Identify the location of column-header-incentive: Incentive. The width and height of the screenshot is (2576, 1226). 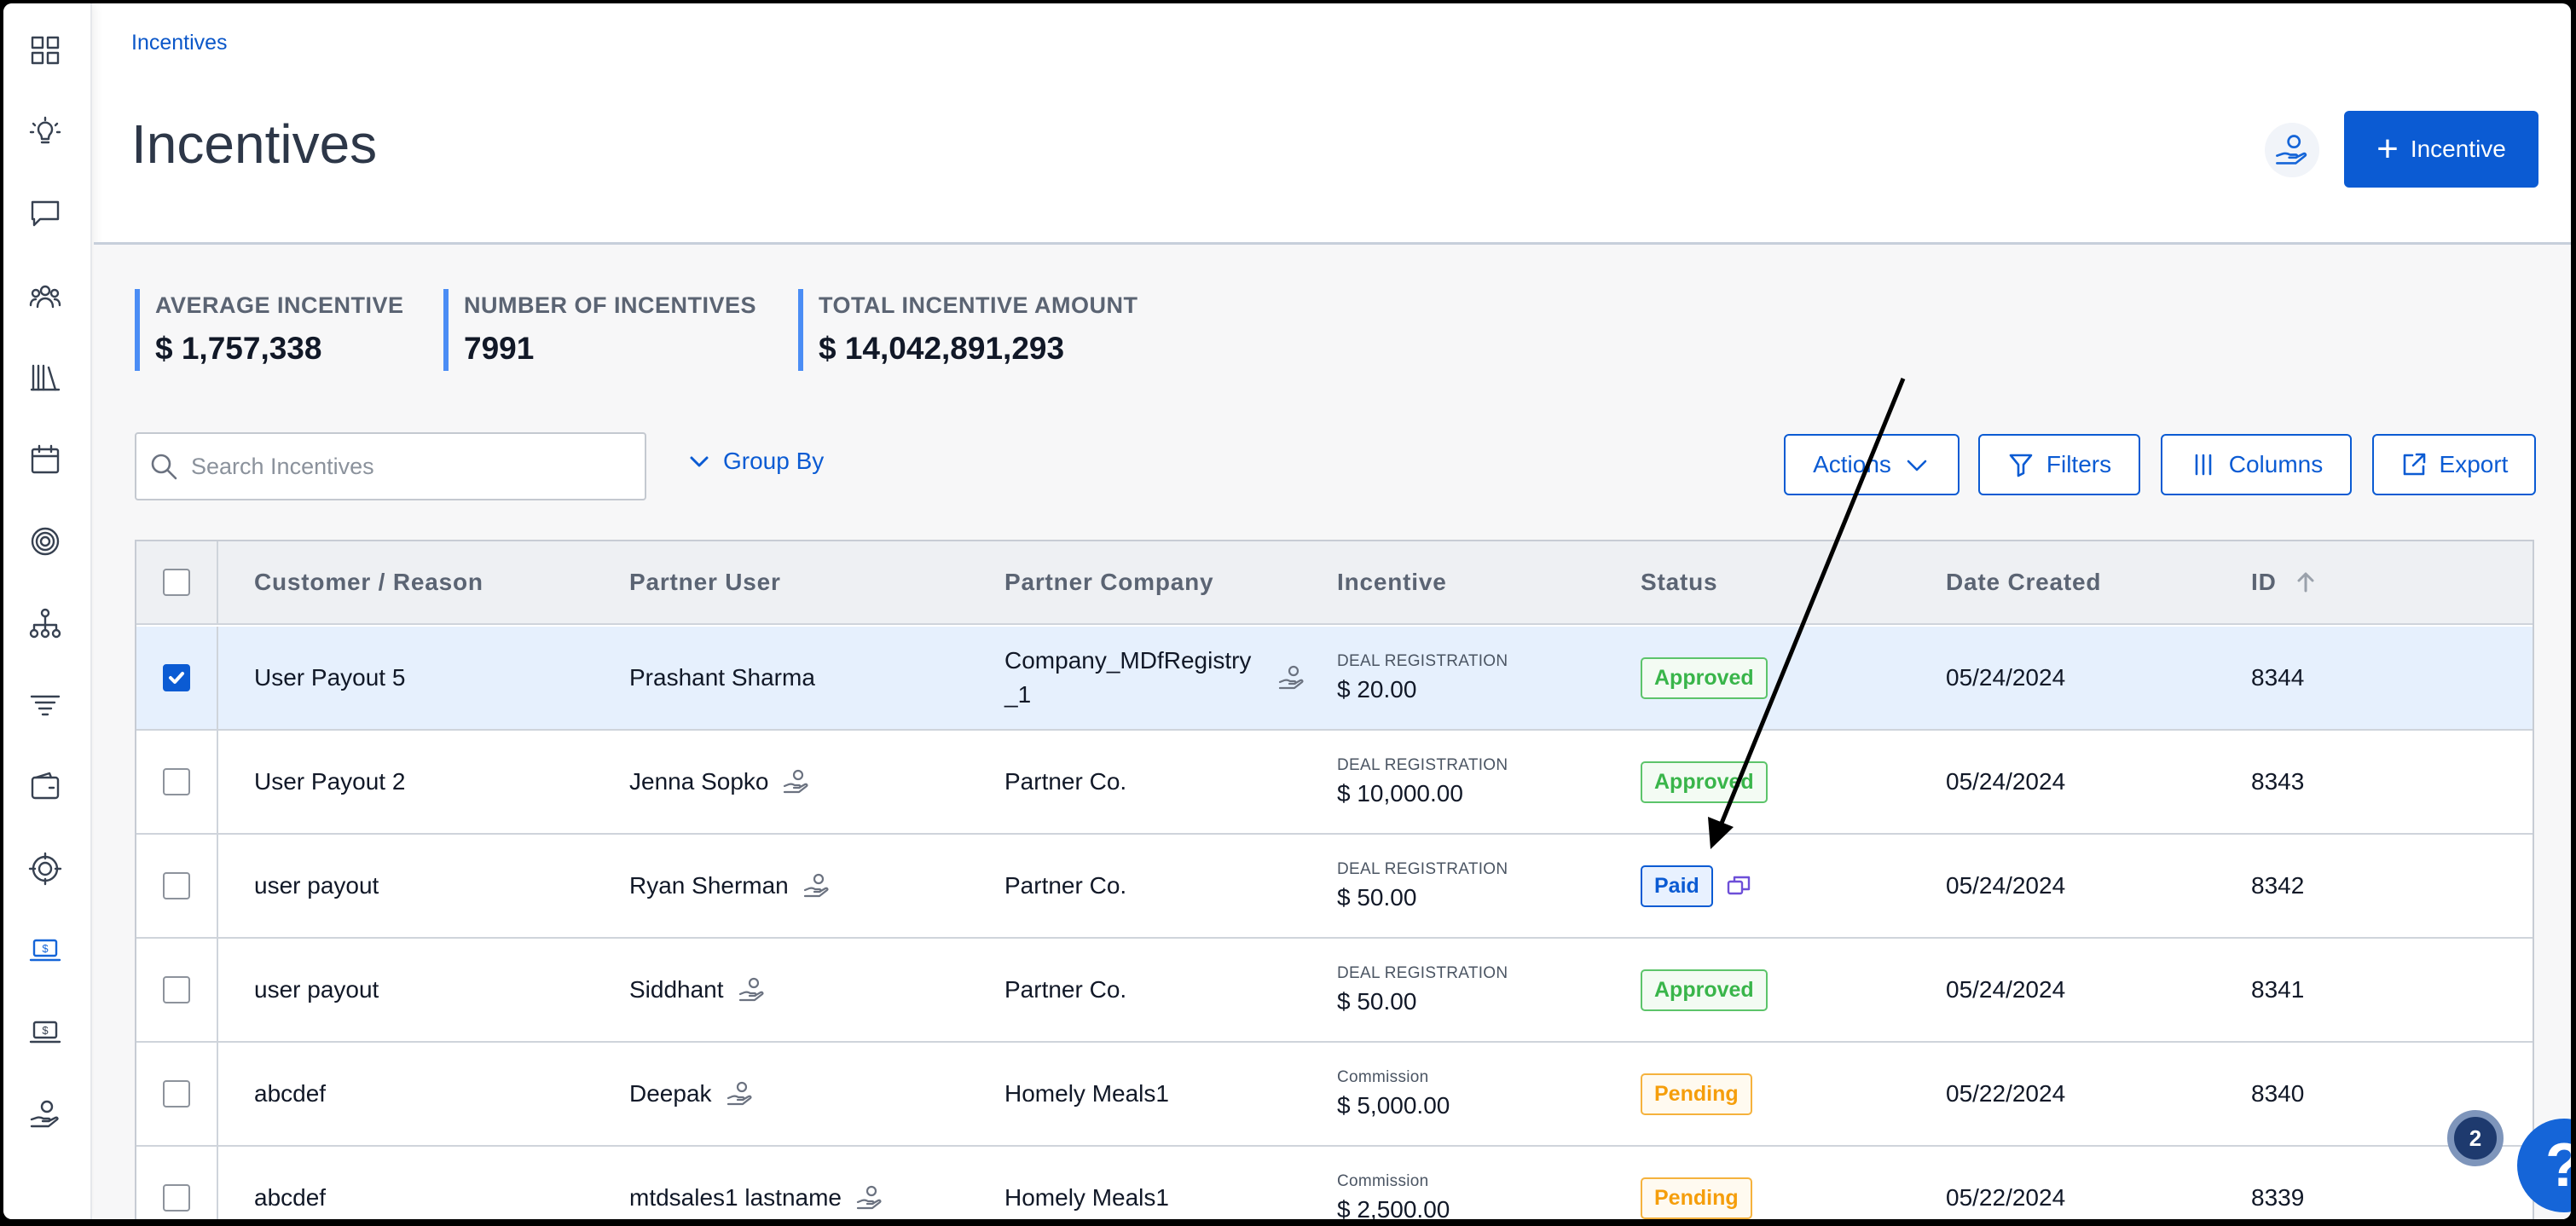
(1392, 582).